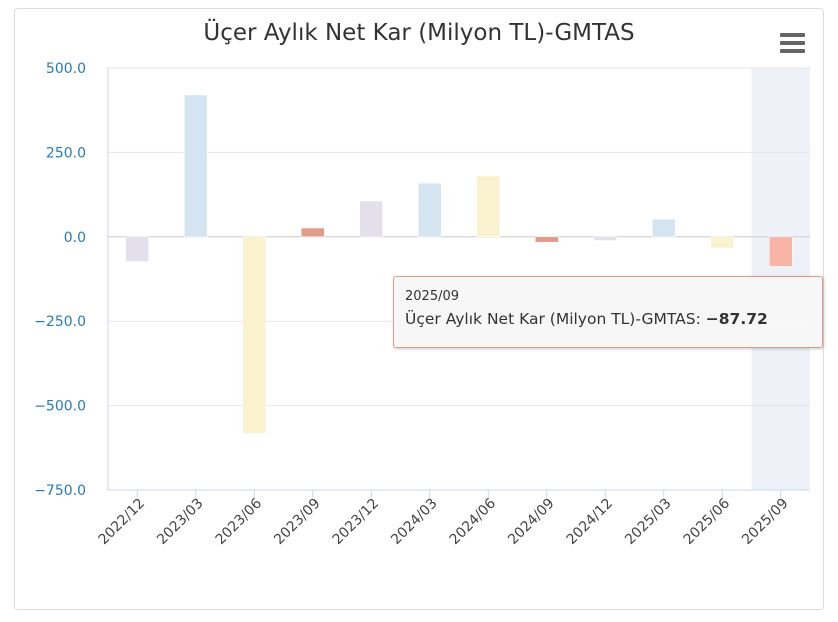 The width and height of the screenshot is (838, 622). Describe the element at coordinates (60, 407) in the screenshot. I see `y-tick-label: −500.0` at that location.